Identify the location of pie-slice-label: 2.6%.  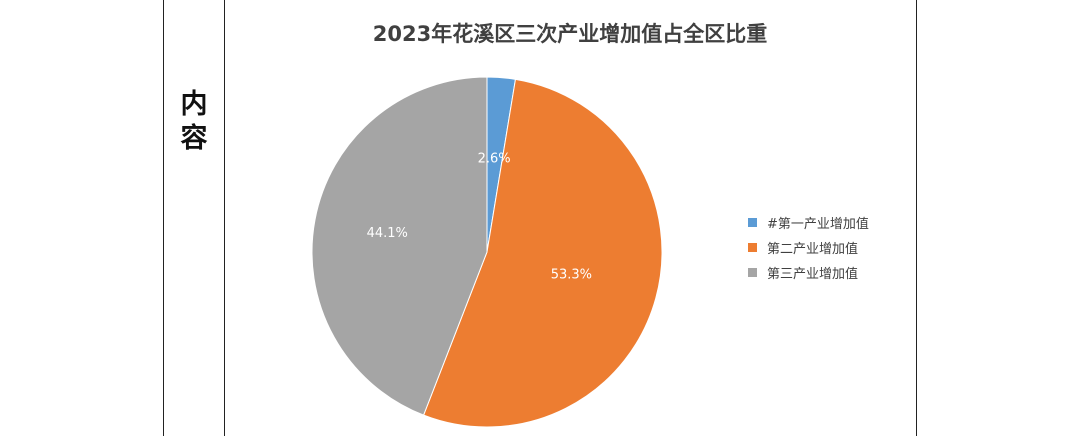
(494, 158).